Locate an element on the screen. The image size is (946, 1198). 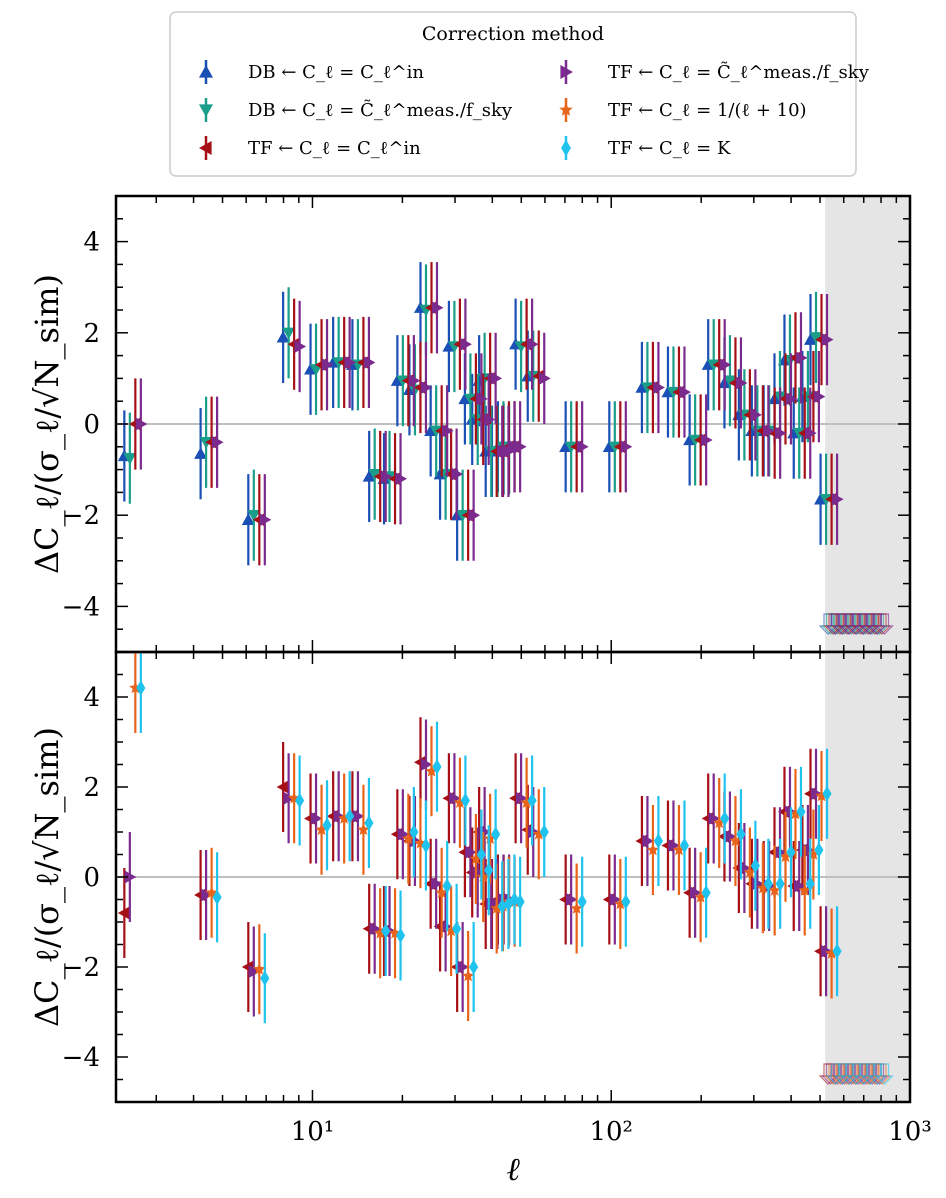
legend-title: Correction method is located at coordinates (513, 34).